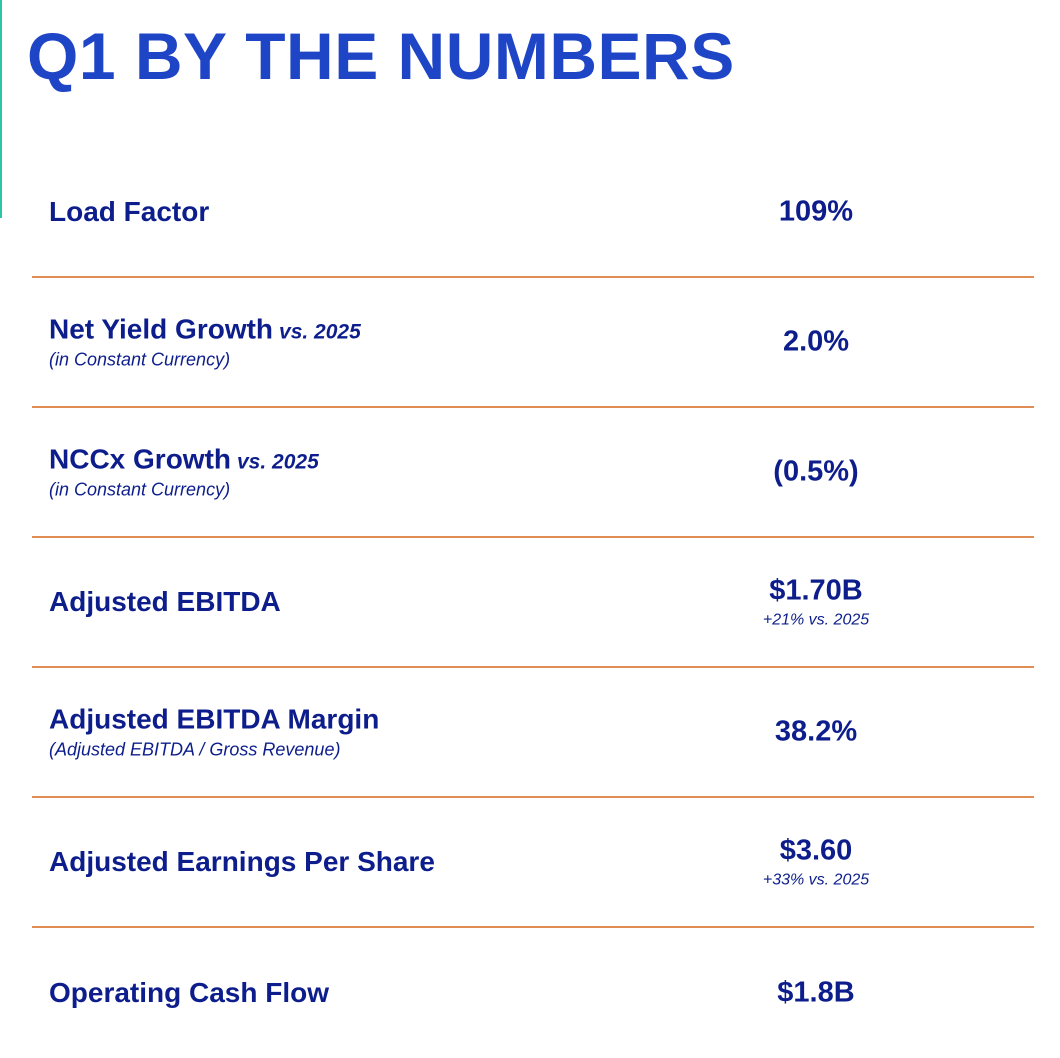 The width and height of the screenshot is (1060, 1058). I want to click on metric-sublabel: (Adjusted EBITDA / Gross Revenue), so click(195, 749).